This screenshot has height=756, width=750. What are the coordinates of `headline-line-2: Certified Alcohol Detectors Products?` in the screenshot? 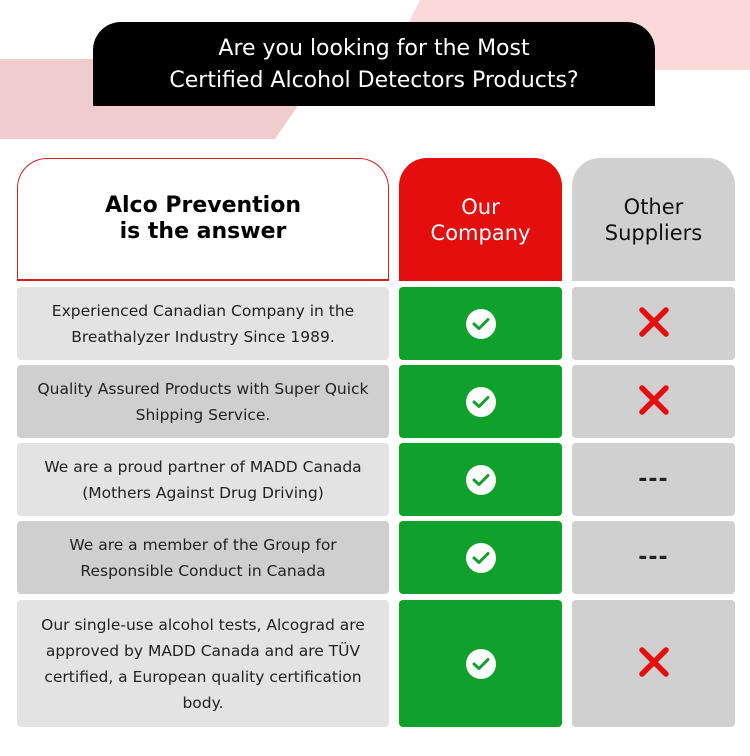 It's located at (374, 80).